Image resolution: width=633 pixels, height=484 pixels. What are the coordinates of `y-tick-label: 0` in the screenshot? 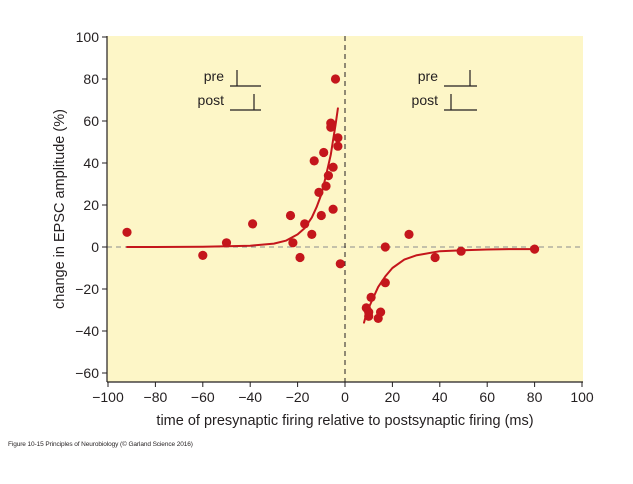 It's located at (95, 247).